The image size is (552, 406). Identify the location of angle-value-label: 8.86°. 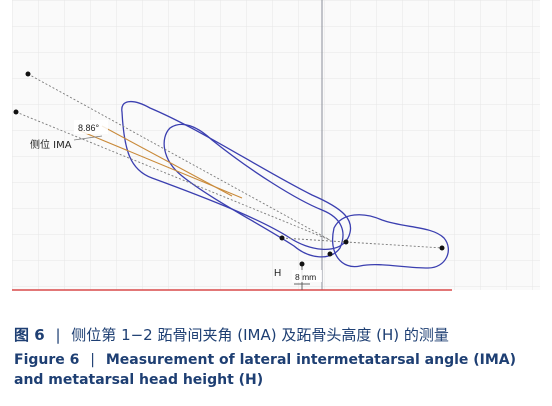
(89, 128).